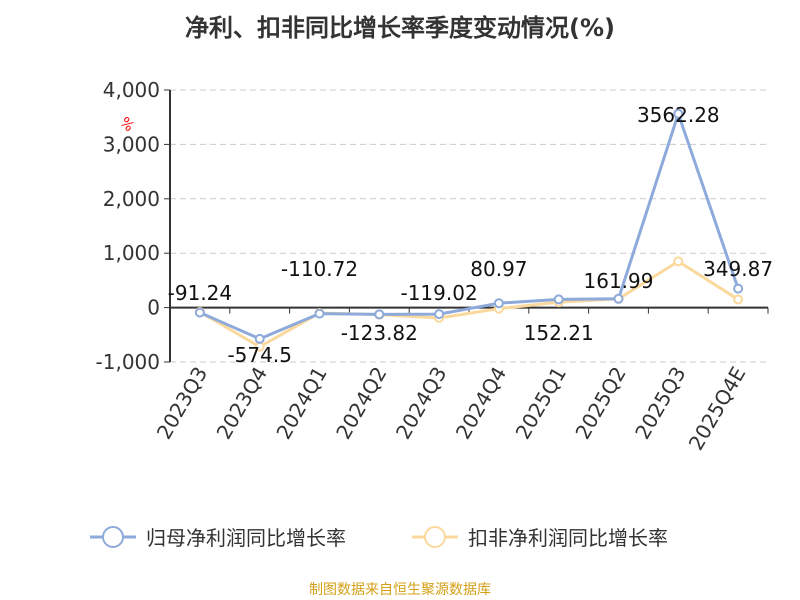 Image resolution: width=800 pixels, height=600 pixels. I want to click on data-label: -123.82, so click(379, 333).